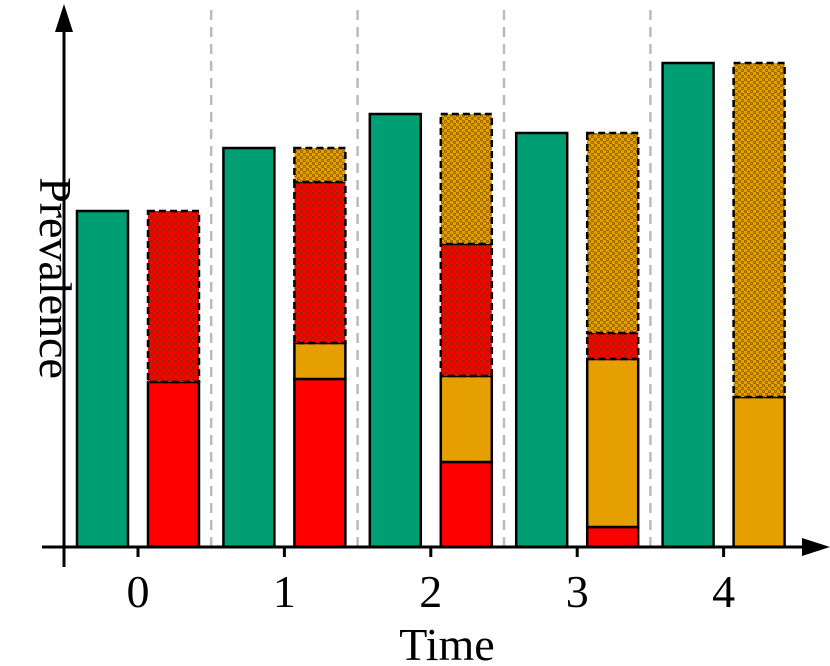  I want to click on x-tick-label: 3, so click(577, 591).